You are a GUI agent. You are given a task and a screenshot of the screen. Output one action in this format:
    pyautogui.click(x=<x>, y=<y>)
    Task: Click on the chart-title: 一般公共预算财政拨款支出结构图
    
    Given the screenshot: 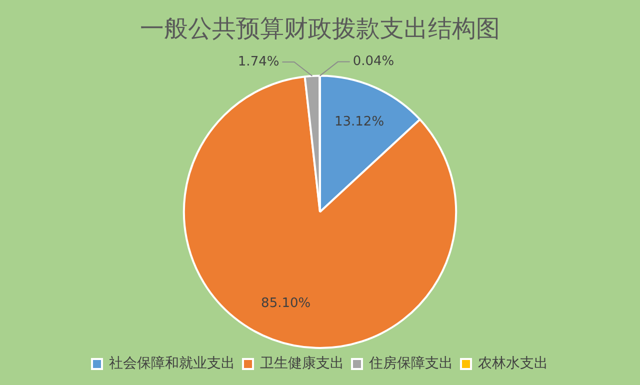 What is the action you would take?
    pyautogui.click(x=320, y=28)
    